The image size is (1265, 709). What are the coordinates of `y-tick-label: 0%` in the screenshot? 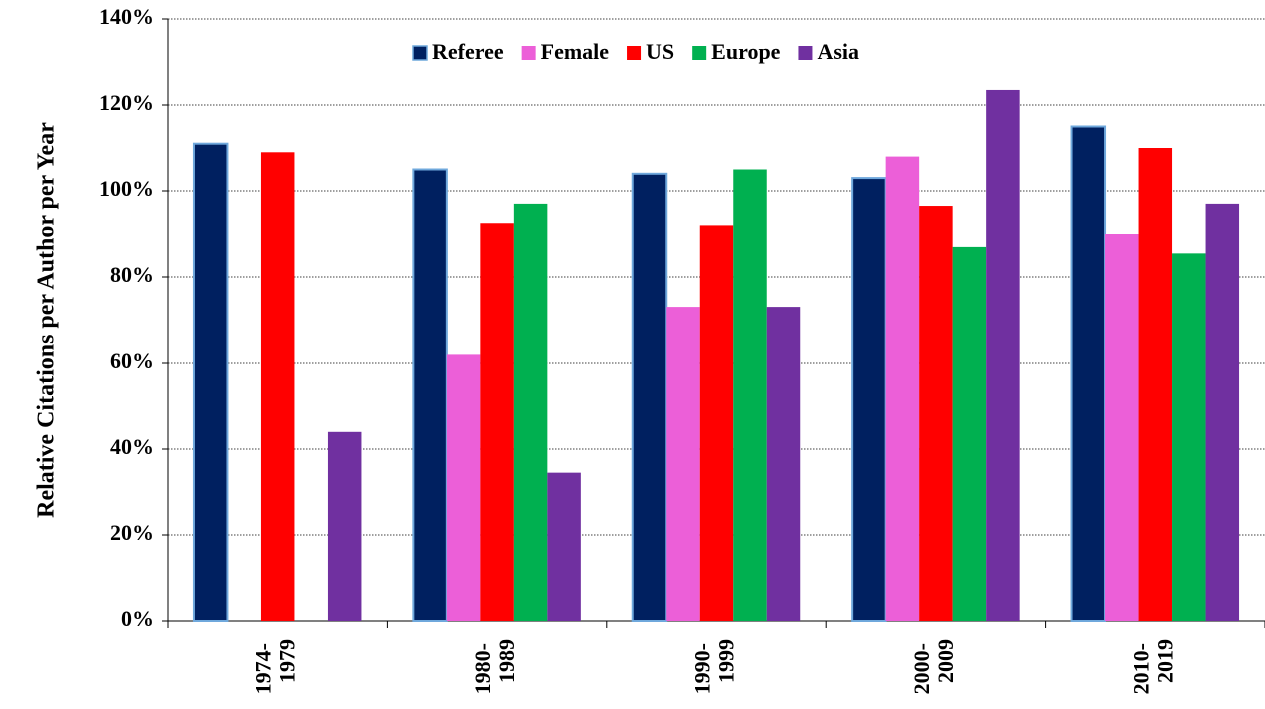 It's located at (137, 618).